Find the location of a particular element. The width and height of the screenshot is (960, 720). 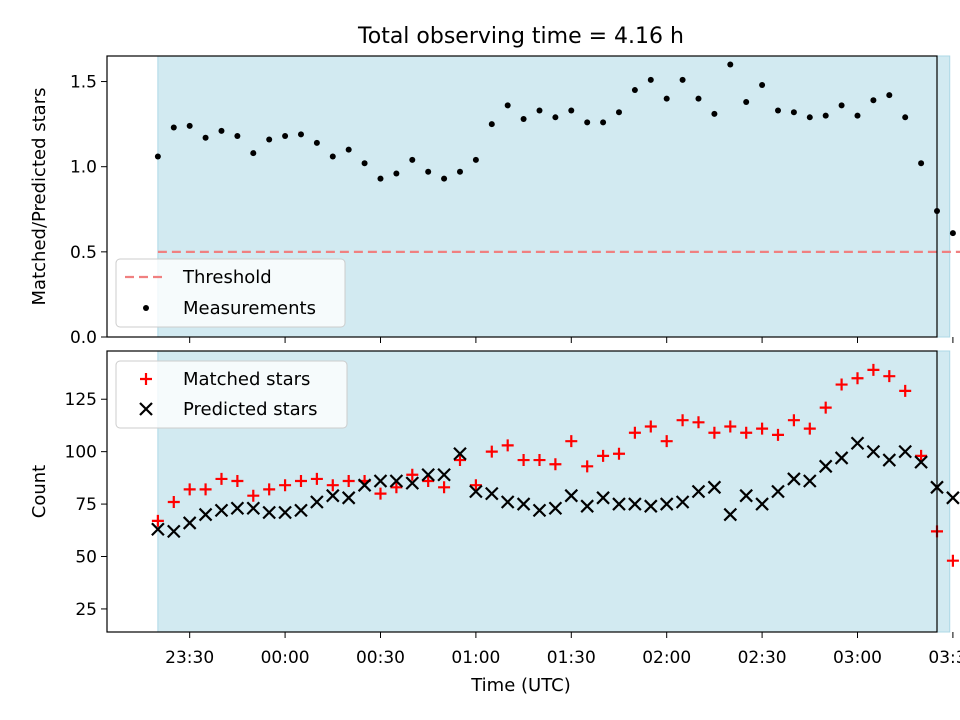

legend-predicted-swatch is located at coordinates (146, 409).